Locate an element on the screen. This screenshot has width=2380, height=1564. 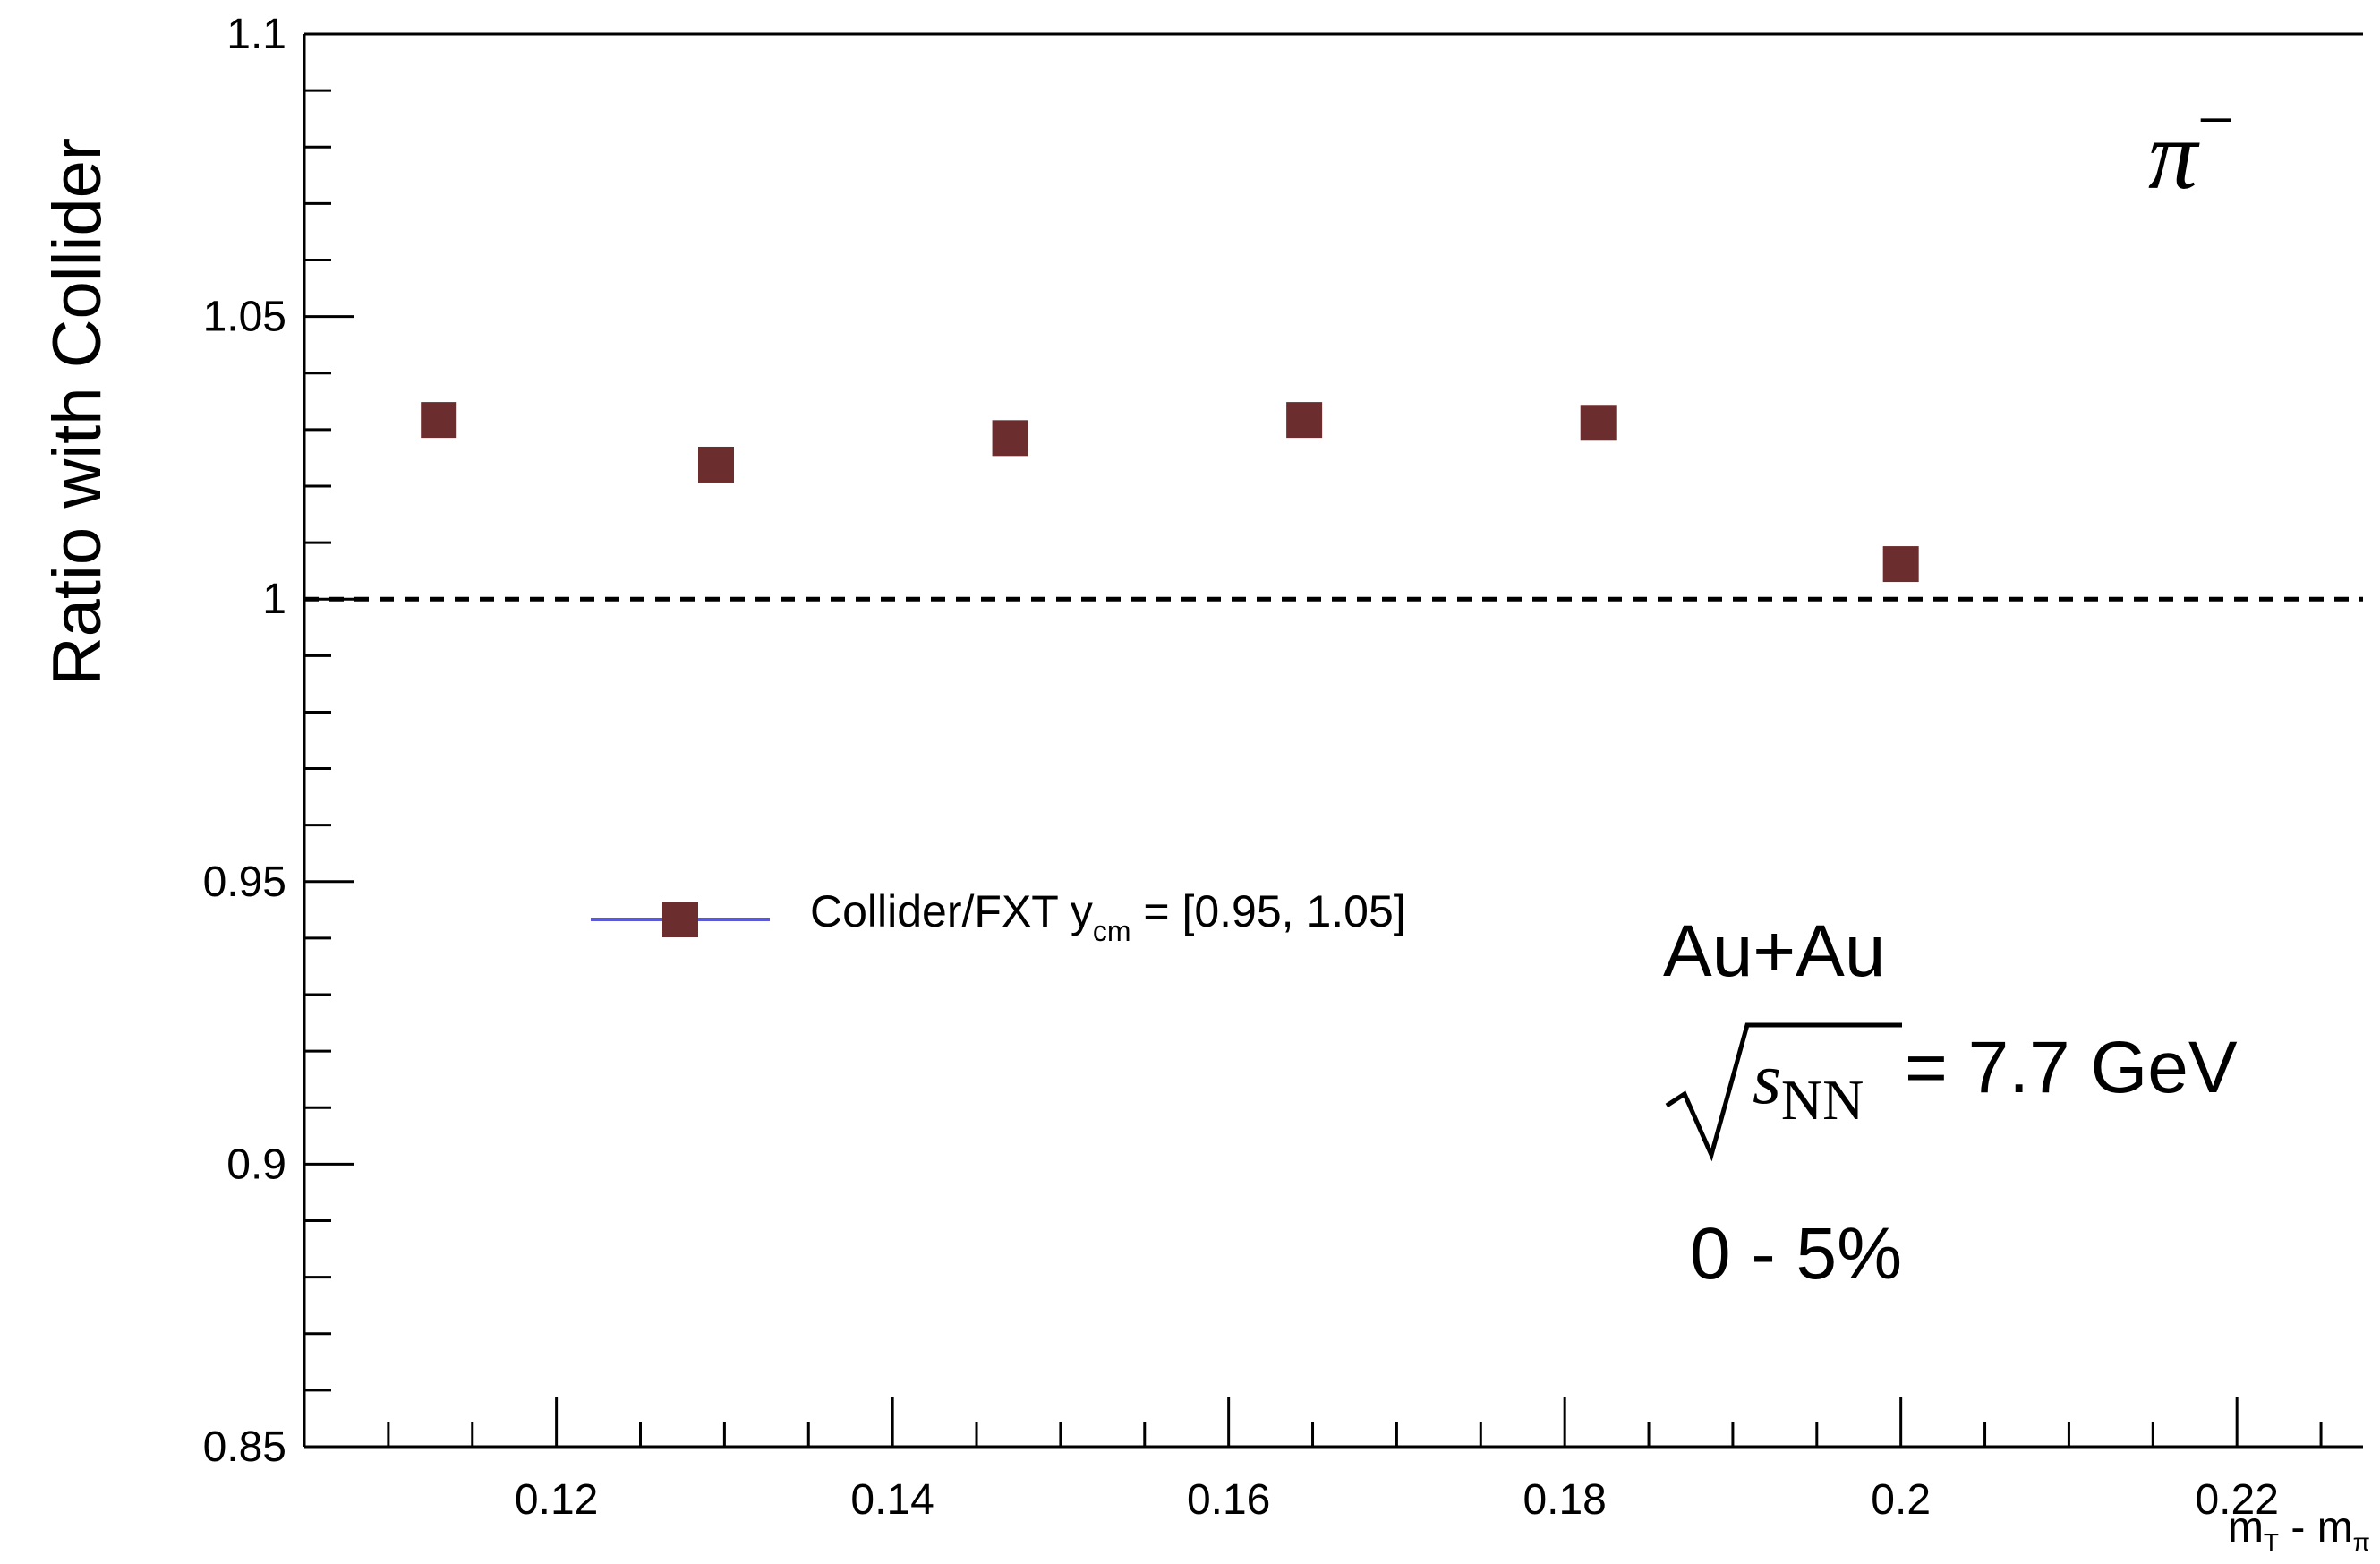
system-label: Au+Au is located at coordinates (1774, 951).